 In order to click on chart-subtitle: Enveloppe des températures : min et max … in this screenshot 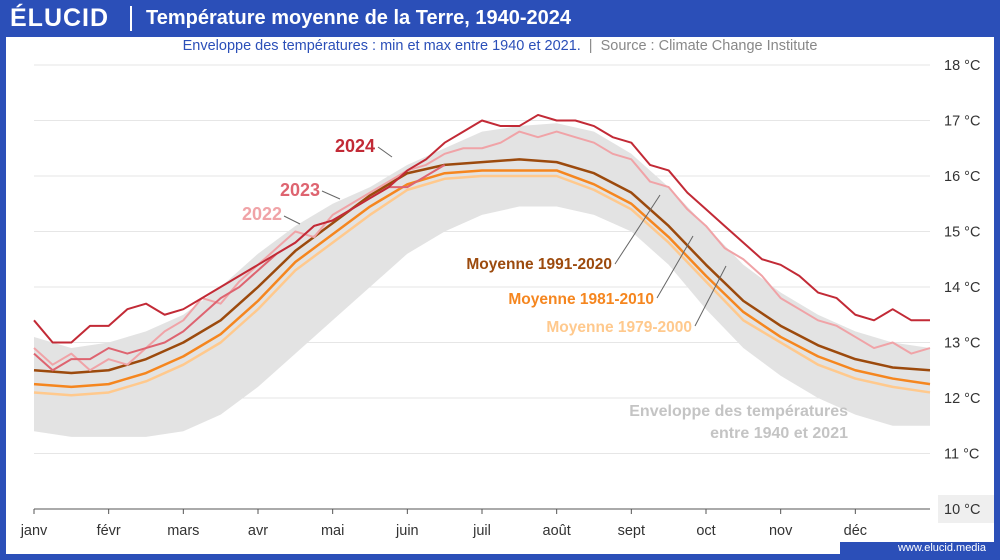, I will do `click(500, 46)`.